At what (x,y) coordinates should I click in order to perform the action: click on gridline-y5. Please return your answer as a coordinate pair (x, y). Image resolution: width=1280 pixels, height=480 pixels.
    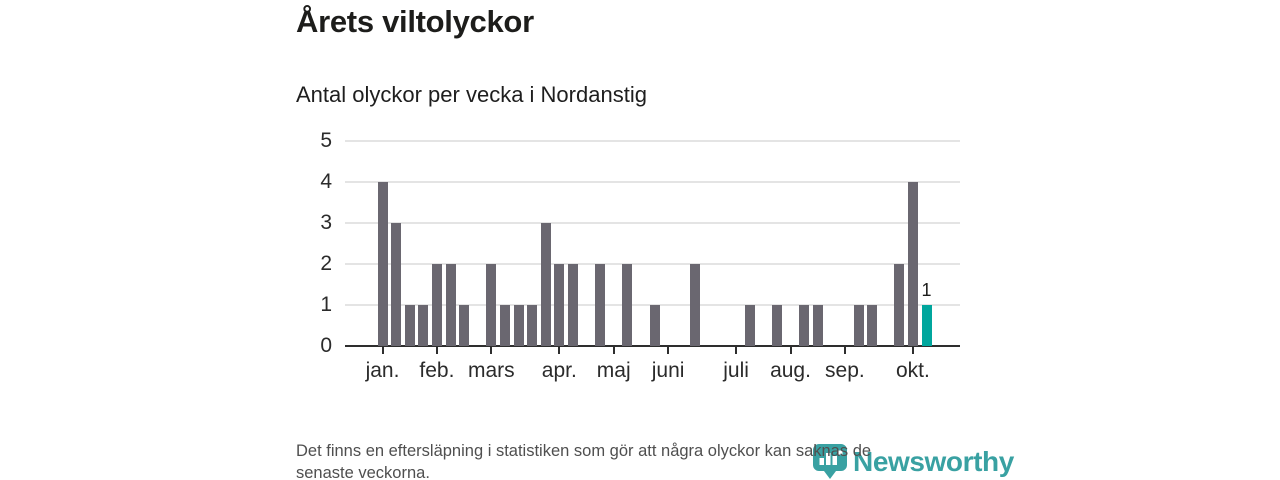
    Looking at the image, I should click on (652, 141).